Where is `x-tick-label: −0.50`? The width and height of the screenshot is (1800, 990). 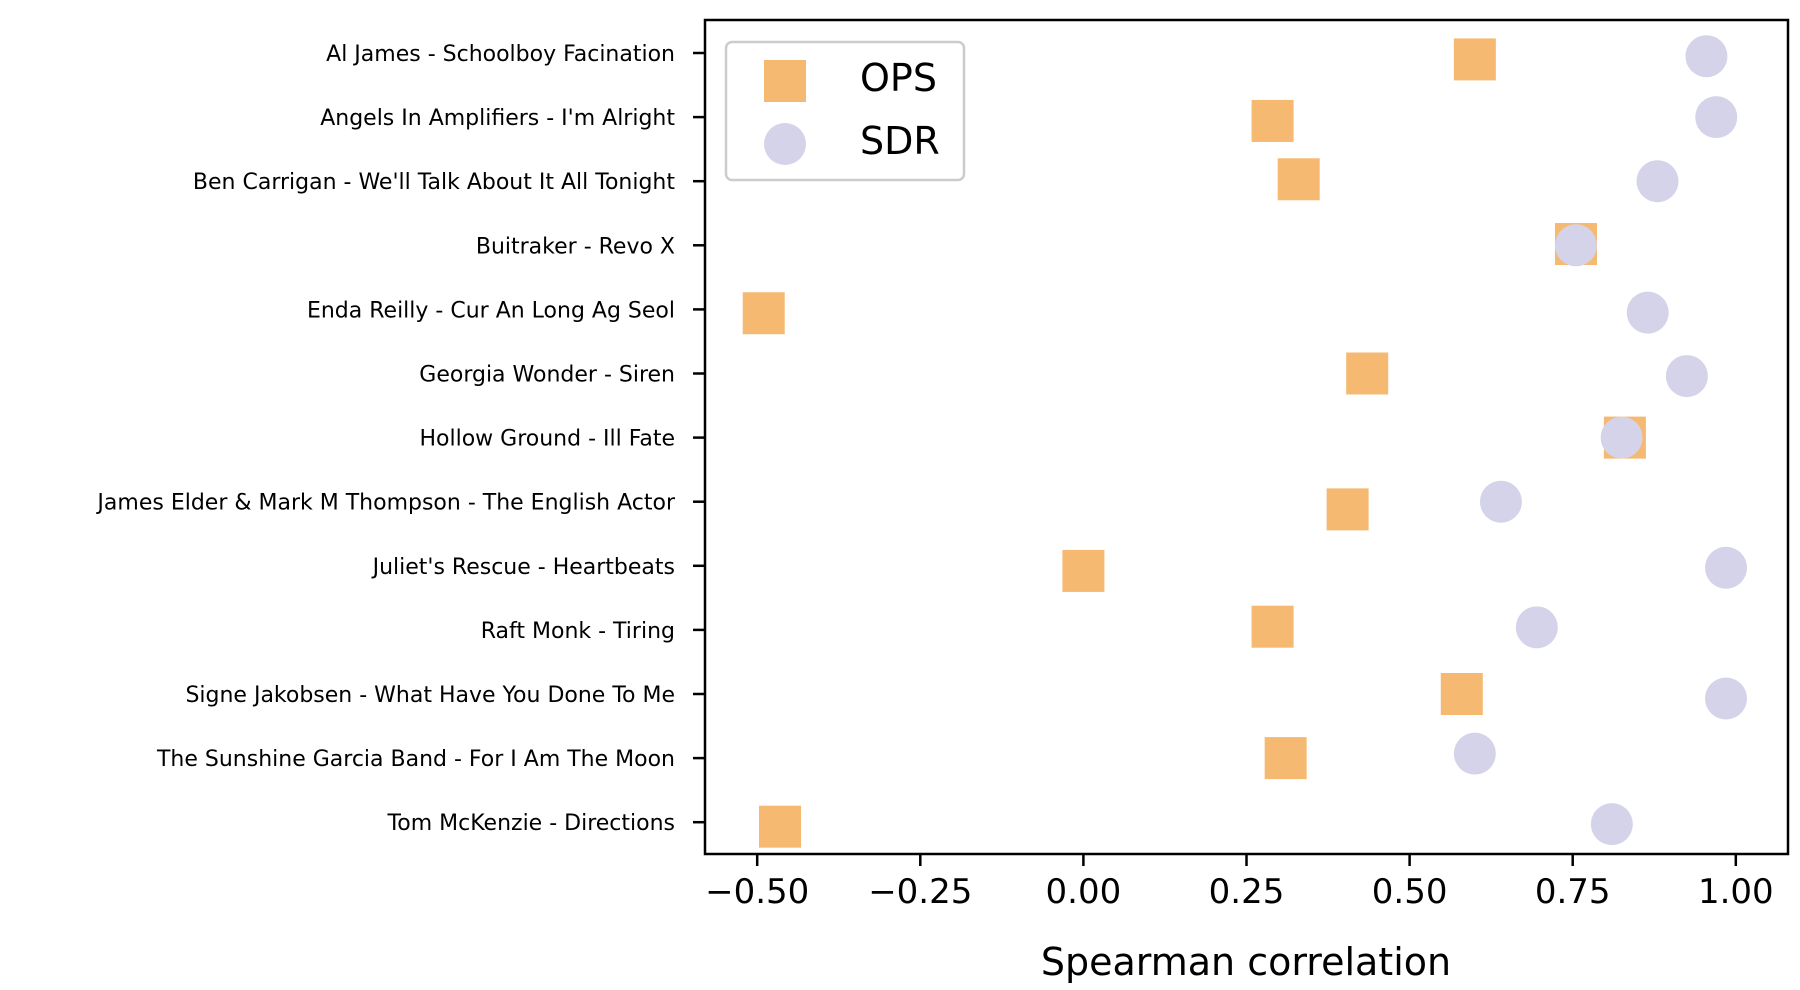
x-tick-label: −0.50 is located at coordinates (757, 892).